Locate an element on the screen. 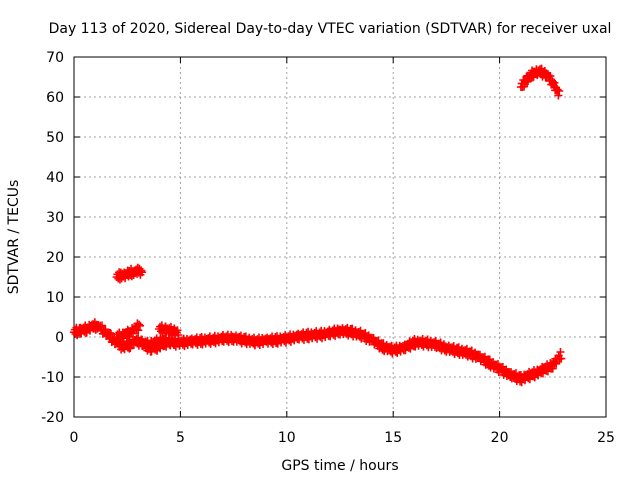  series-segment_branch_a is located at coordinates (128, 331).